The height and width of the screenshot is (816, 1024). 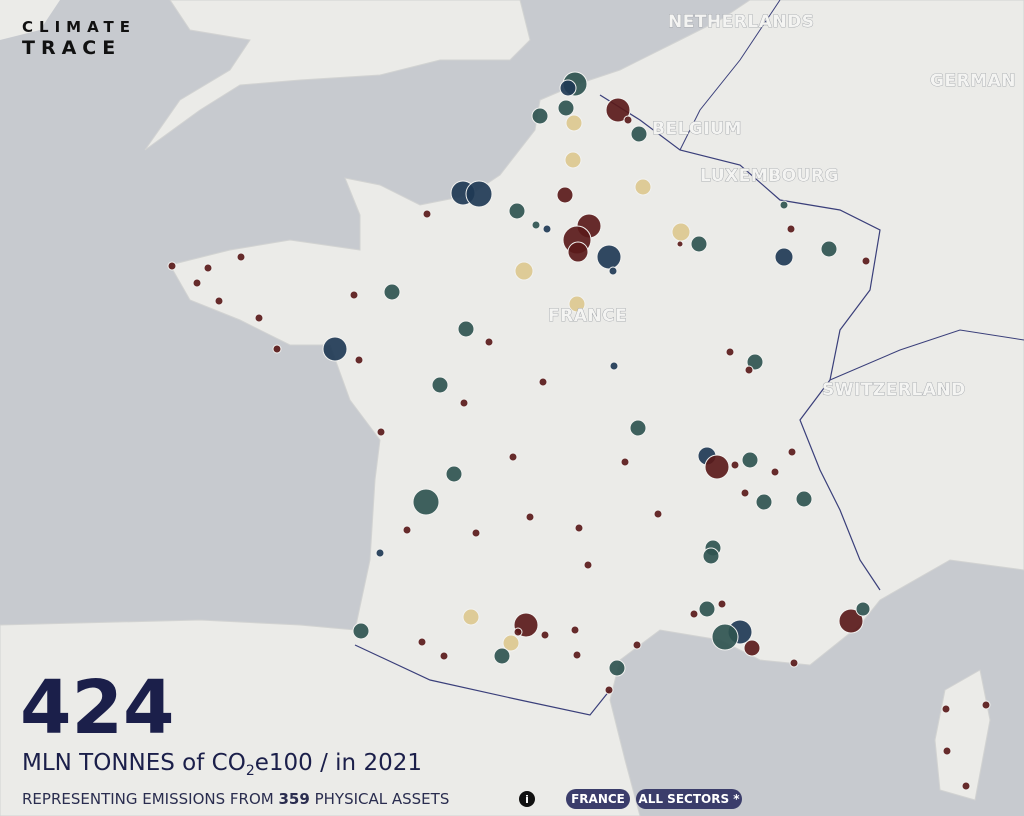 I want to click on pill-text: FRANCE, so click(x=598, y=799).